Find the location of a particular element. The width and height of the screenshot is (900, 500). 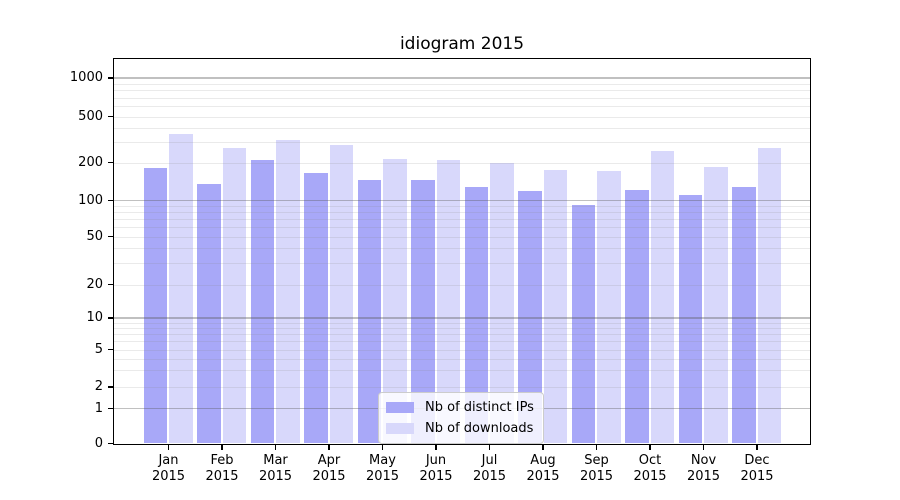

y-tick-label: 20 is located at coordinates (94, 284).